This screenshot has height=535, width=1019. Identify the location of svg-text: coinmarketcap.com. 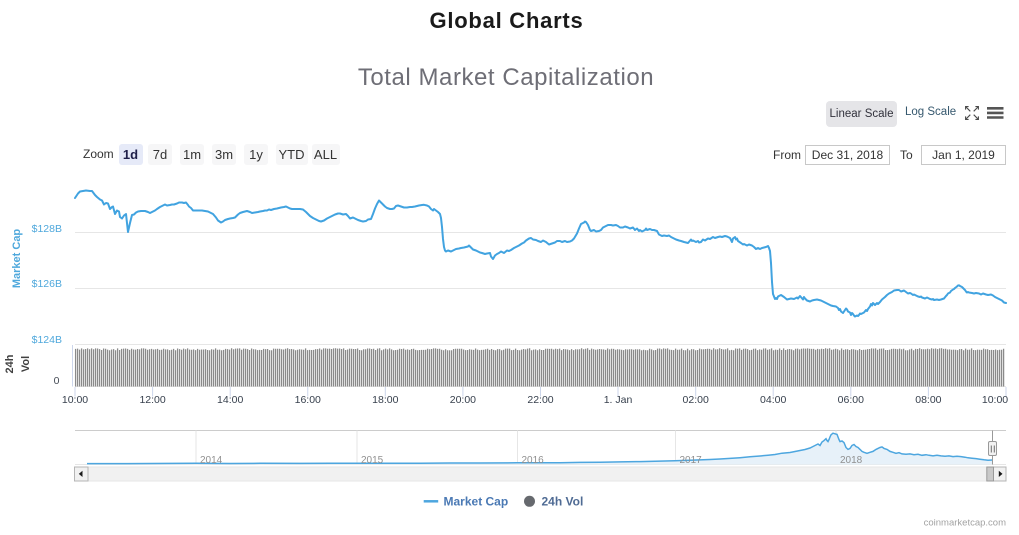
(965, 523).